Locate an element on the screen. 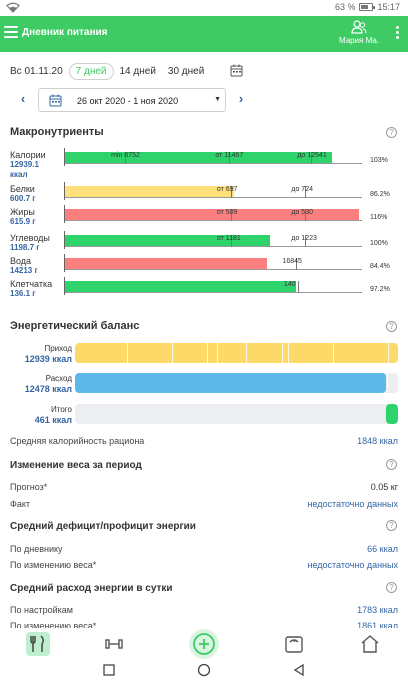  nav-home-button is located at coordinates (370, 644).